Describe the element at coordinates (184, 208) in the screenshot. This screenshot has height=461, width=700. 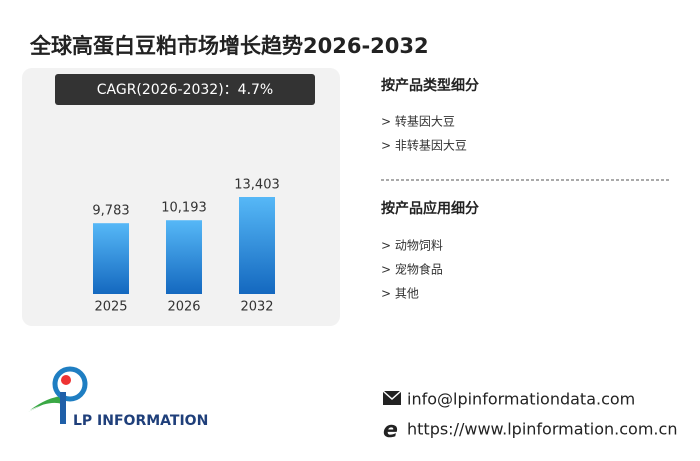
I see `value-label: 10,193` at that location.